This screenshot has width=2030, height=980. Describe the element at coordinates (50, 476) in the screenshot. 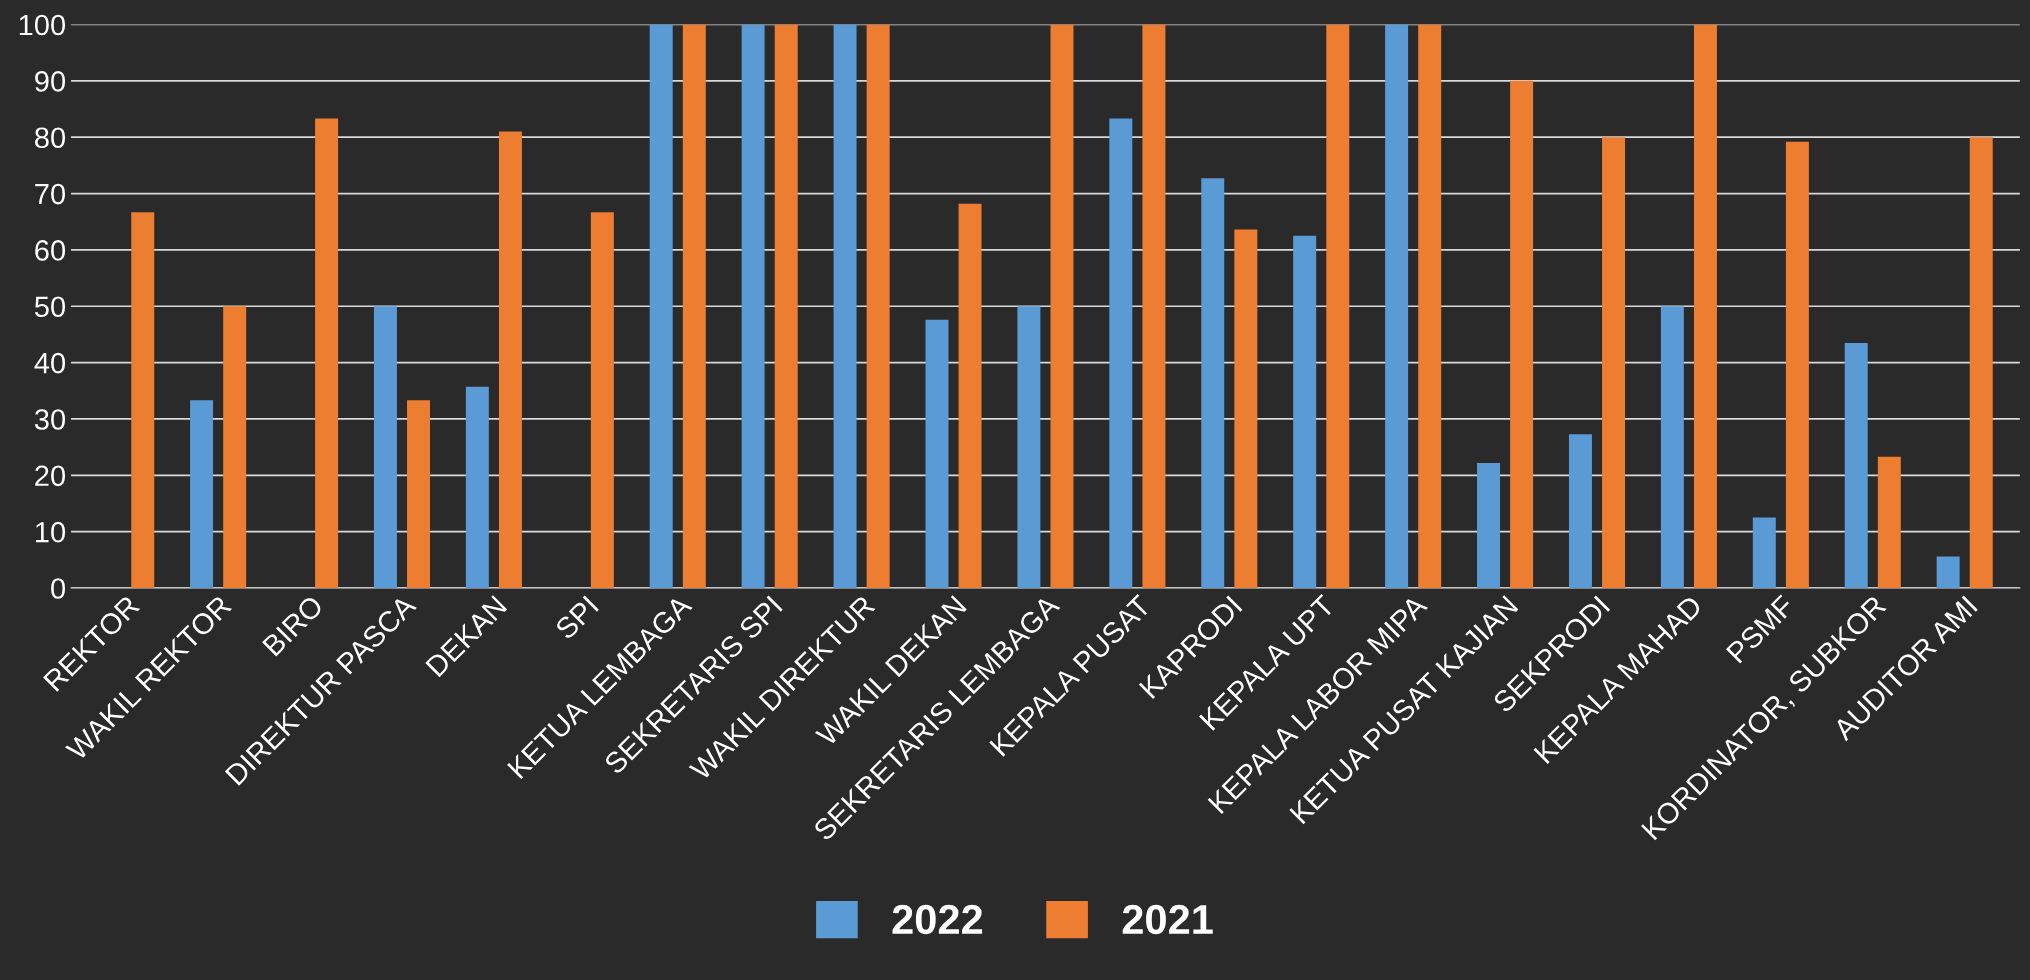

I see `y-tick-label: 20` at that location.